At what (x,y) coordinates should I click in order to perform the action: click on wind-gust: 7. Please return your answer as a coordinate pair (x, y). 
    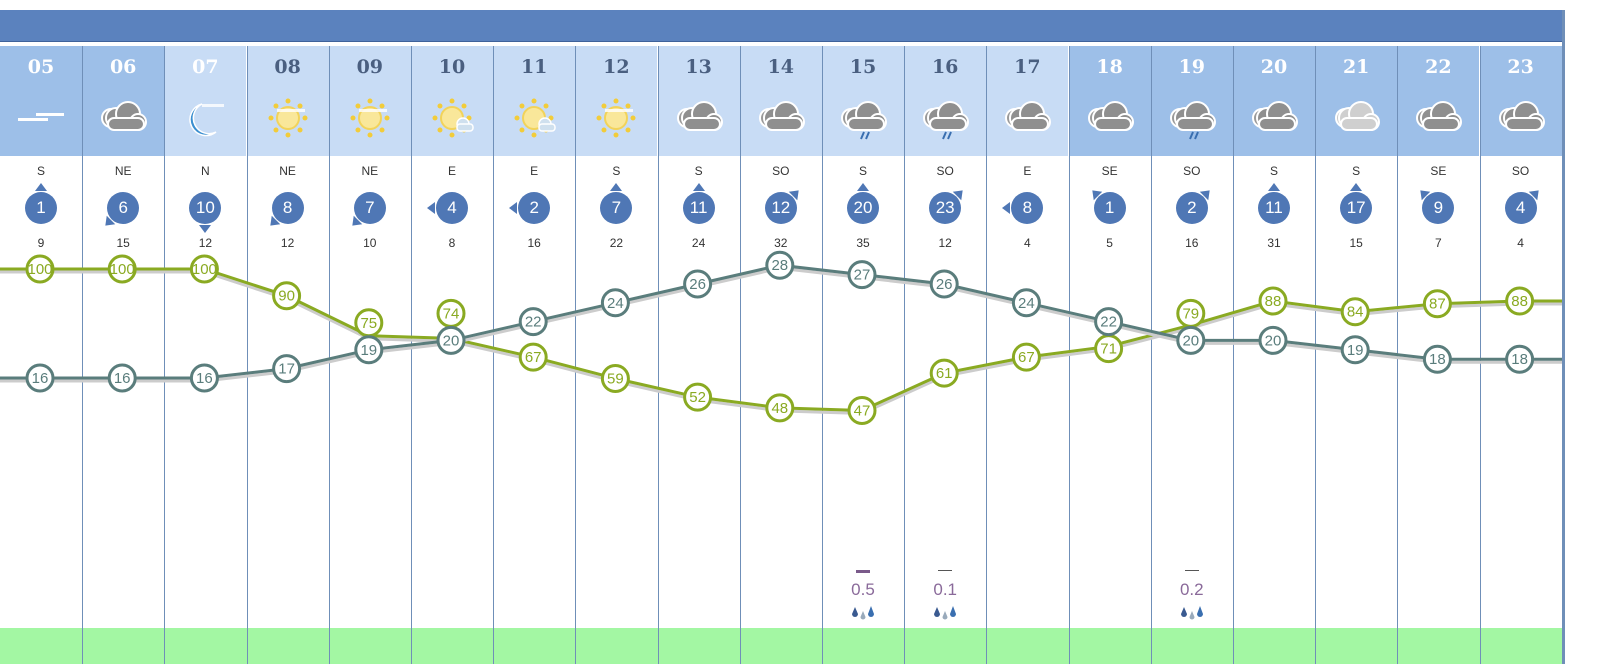
    Looking at the image, I should click on (1438, 243).